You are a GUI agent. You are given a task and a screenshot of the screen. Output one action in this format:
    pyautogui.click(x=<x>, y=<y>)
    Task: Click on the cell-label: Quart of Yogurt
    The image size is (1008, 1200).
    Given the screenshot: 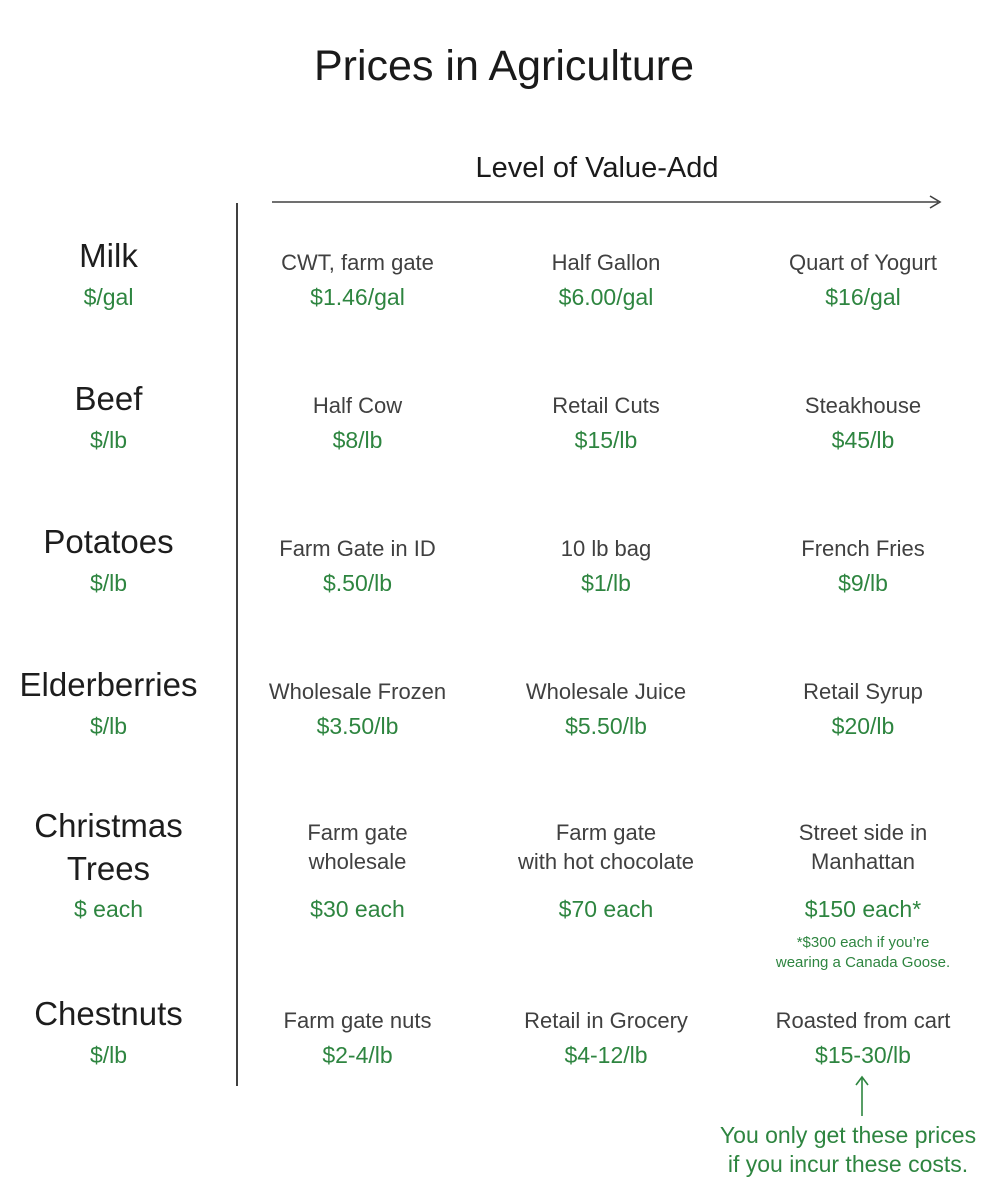 What is the action you would take?
    pyautogui.click(x=863, y=263)
    